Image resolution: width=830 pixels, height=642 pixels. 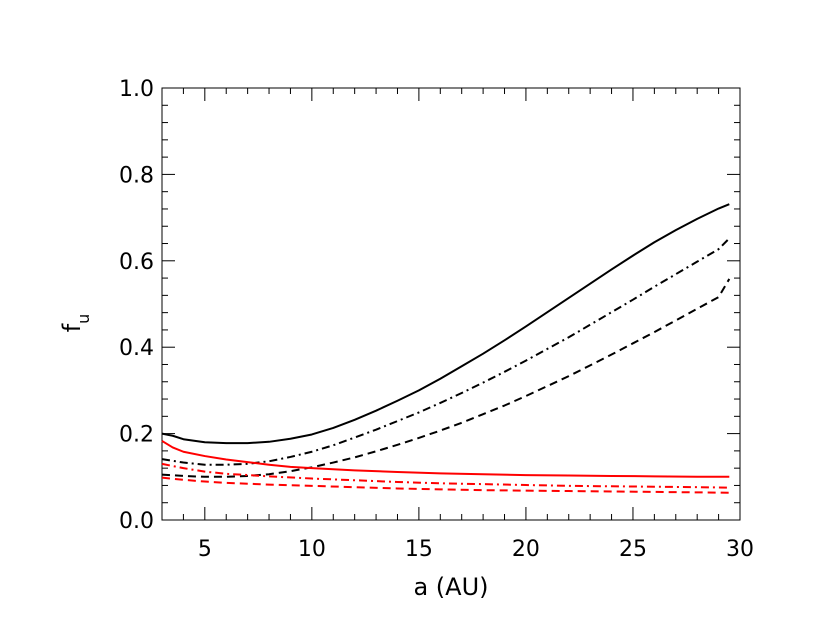 What do you see at coordinates (450, 587) in the screenshot?
I see `x-axis-title: a (AU)` at bounding box center [450, 587].